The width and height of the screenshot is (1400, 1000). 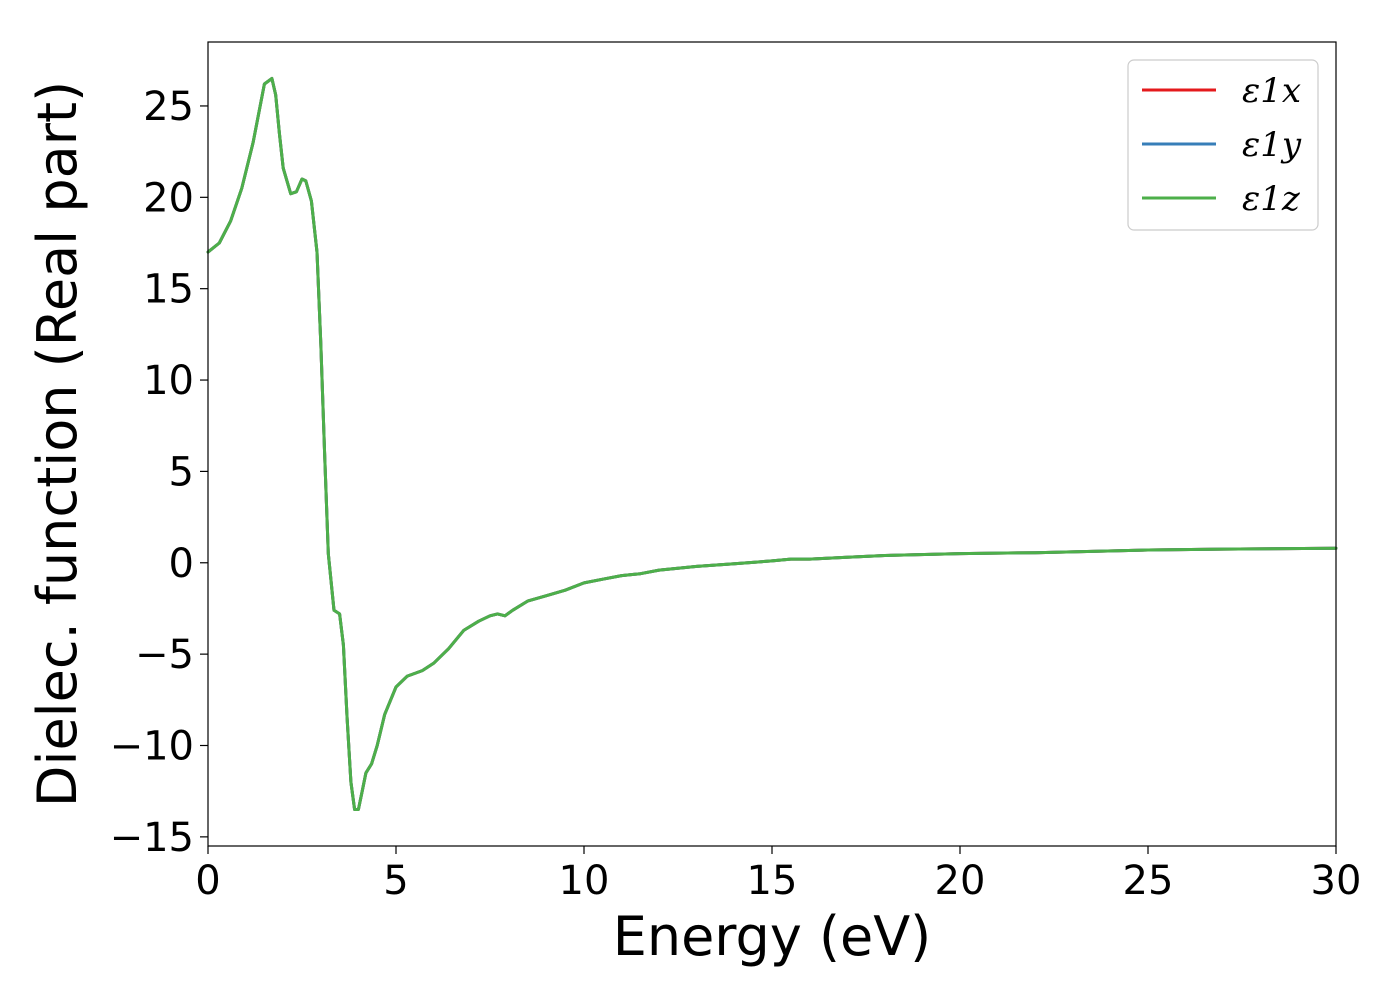 I want to click on x-axis-label: Energy (eV), so click(x=772, y=936).